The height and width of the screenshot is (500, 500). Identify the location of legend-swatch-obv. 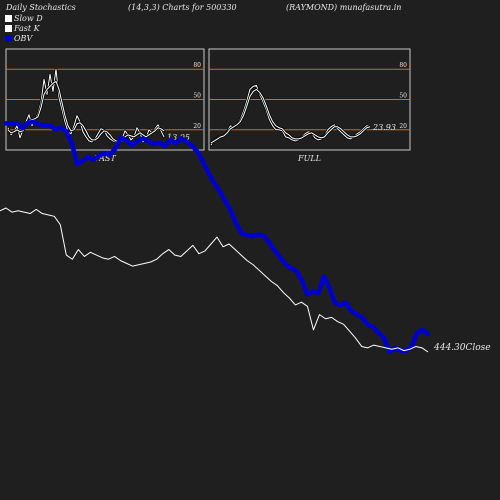
(8, 38).